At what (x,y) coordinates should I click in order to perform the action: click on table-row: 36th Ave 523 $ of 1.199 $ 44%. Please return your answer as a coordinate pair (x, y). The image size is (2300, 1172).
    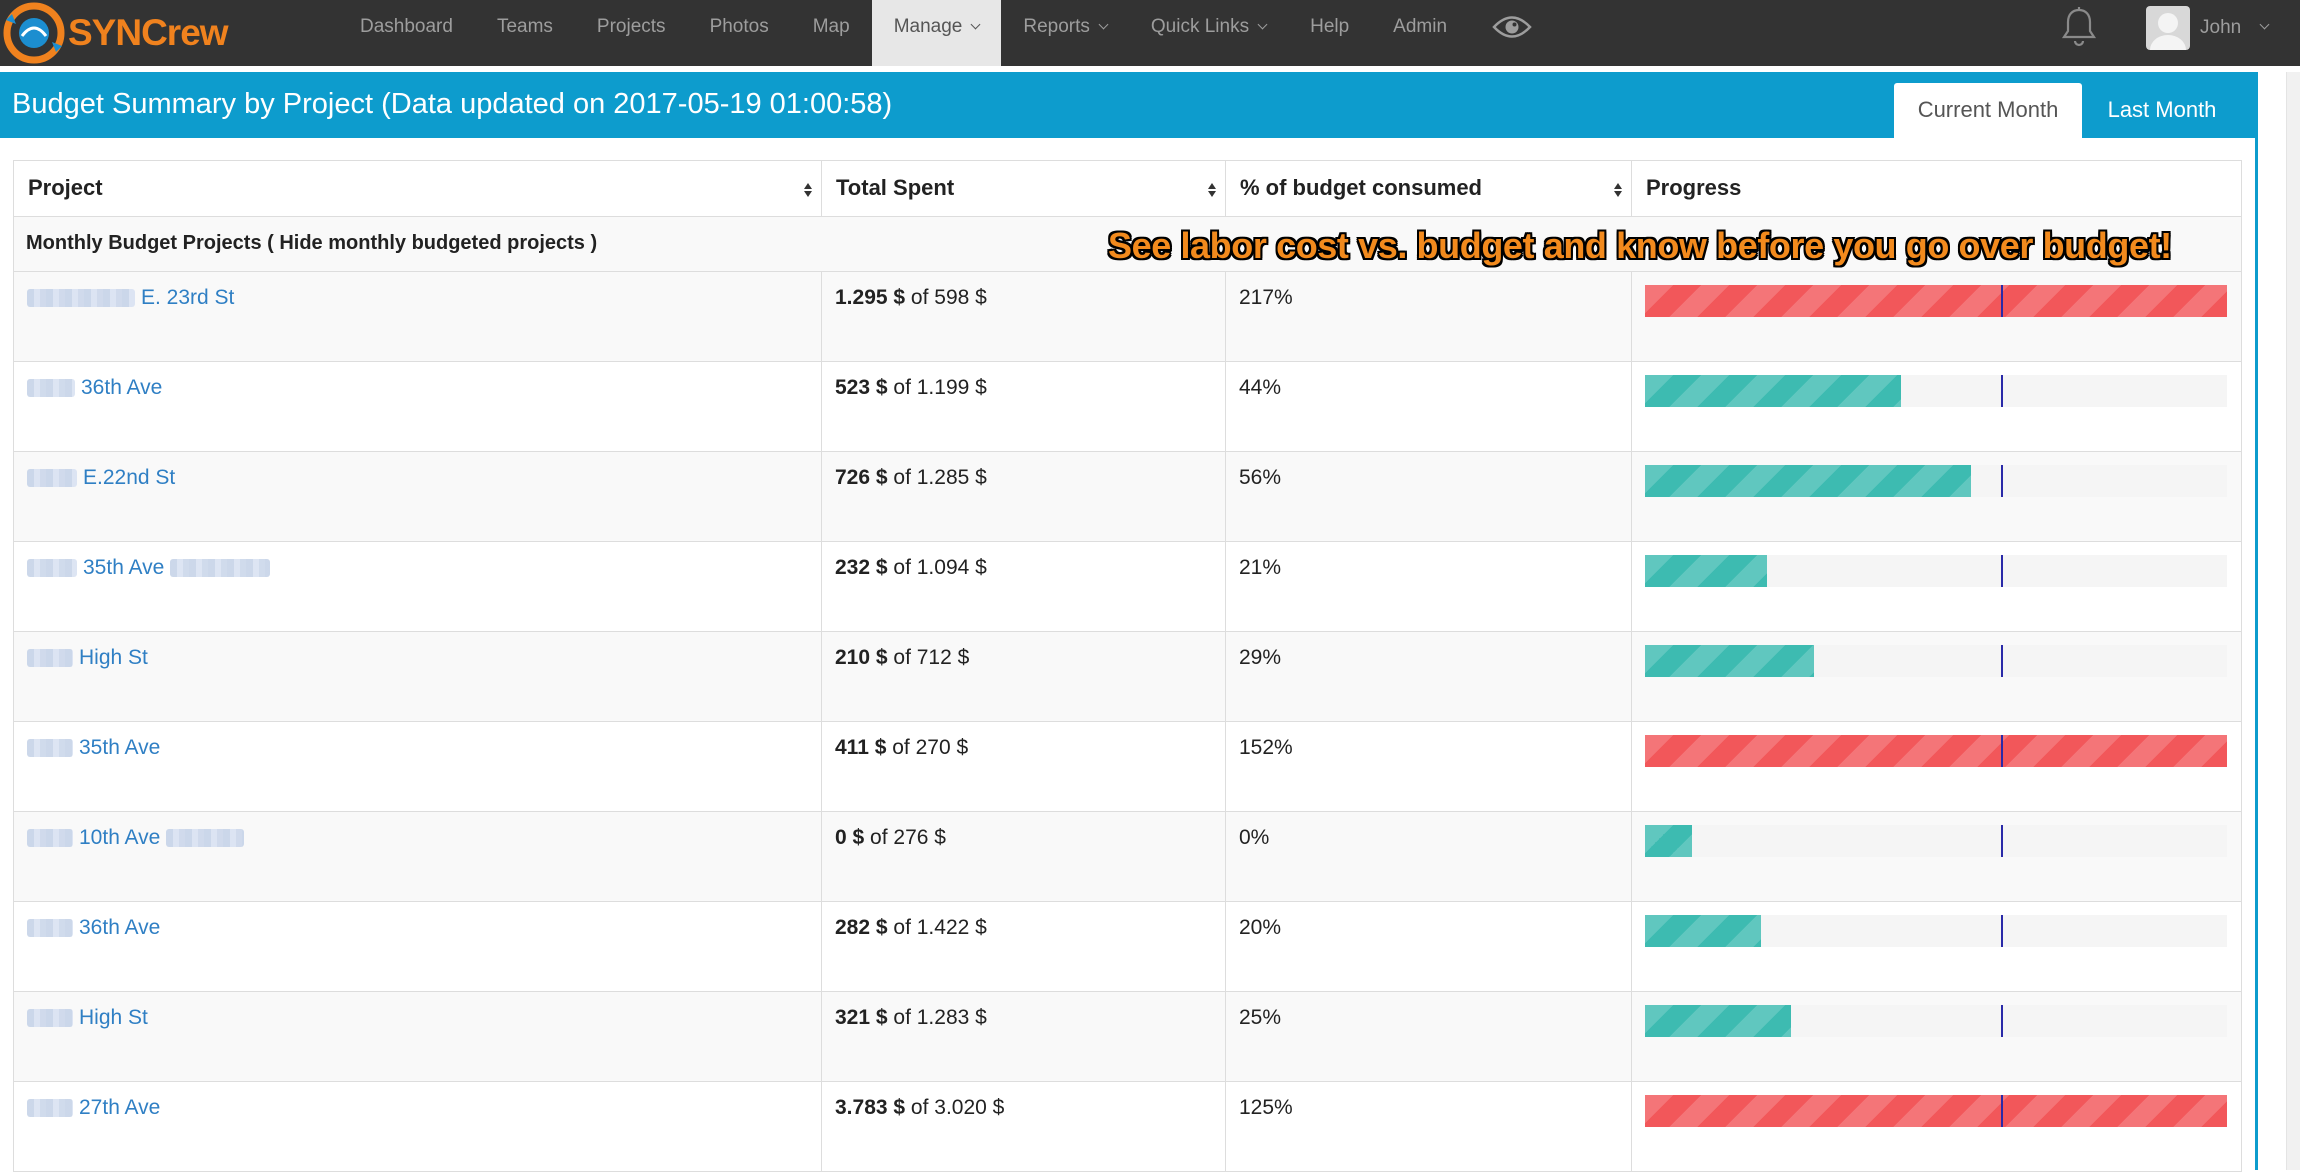
    Looking at the image, I should click on (1127, 406).